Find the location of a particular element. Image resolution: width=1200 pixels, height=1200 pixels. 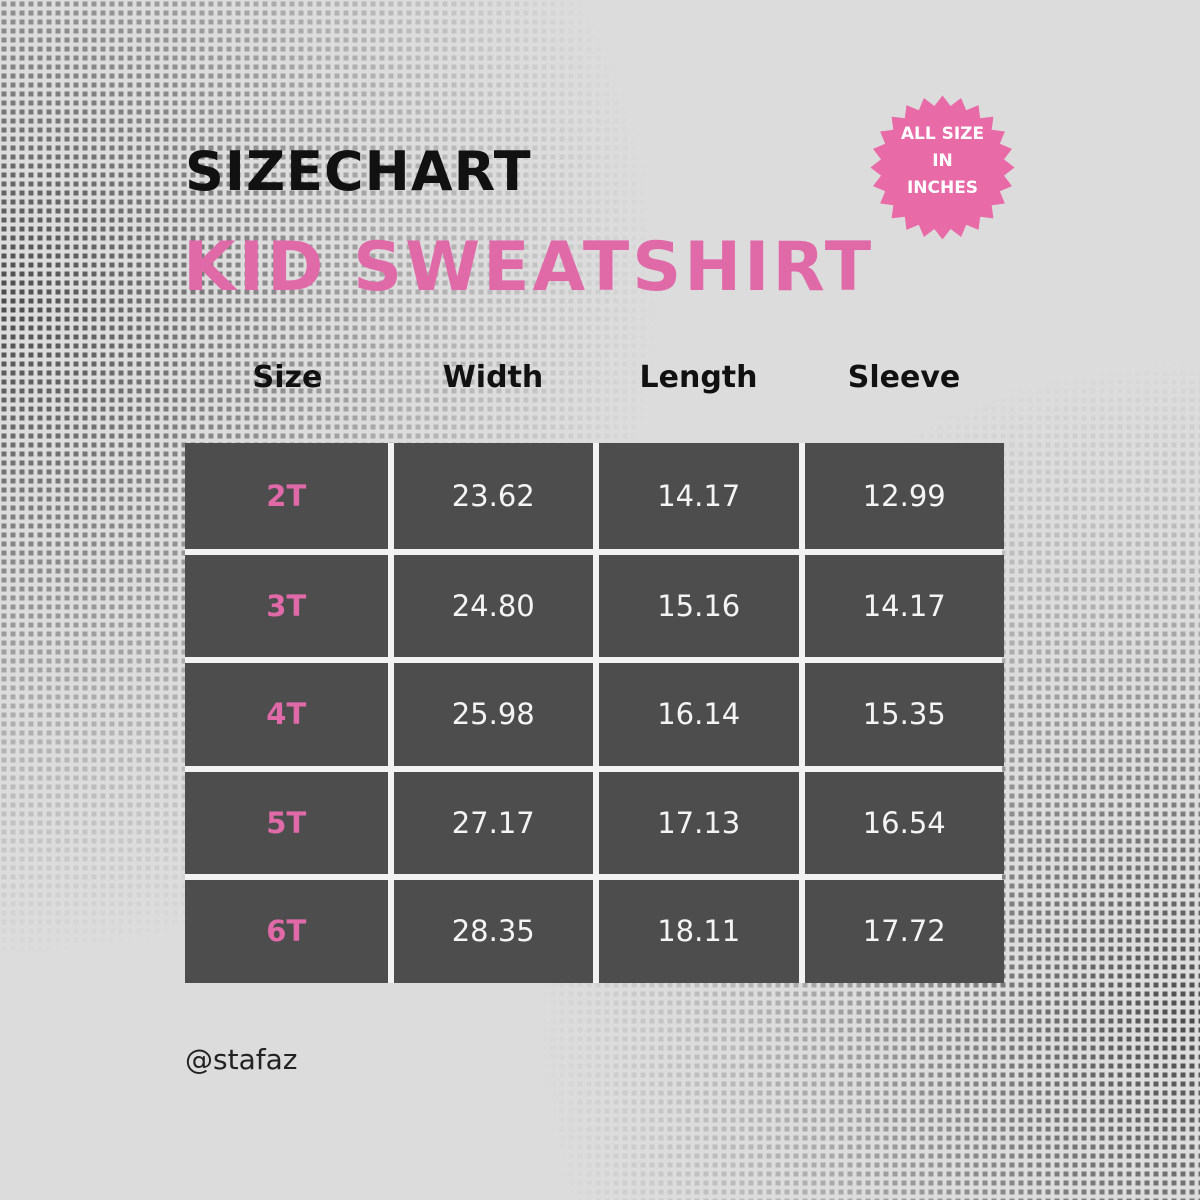

title: SIZECHART is located at coordinates (358, 171).